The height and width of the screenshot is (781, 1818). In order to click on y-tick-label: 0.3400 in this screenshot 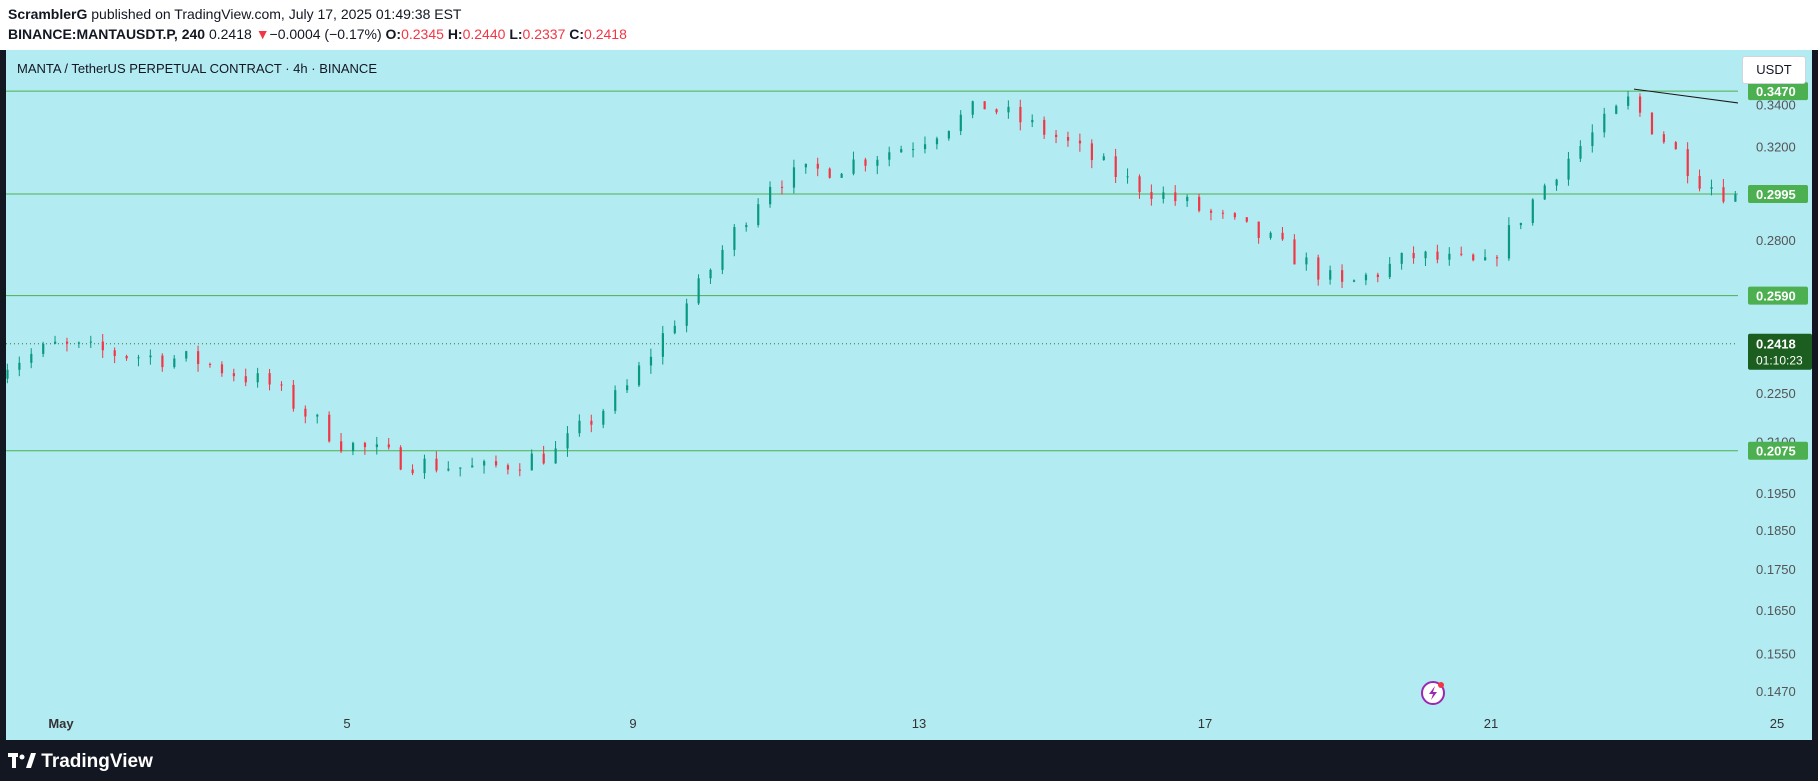, I will do `click(1776, 104)`.